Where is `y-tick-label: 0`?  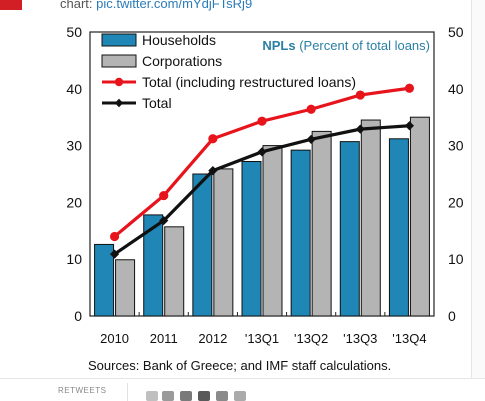
y-tick-label: 0 is located at coordinates (78, 316).